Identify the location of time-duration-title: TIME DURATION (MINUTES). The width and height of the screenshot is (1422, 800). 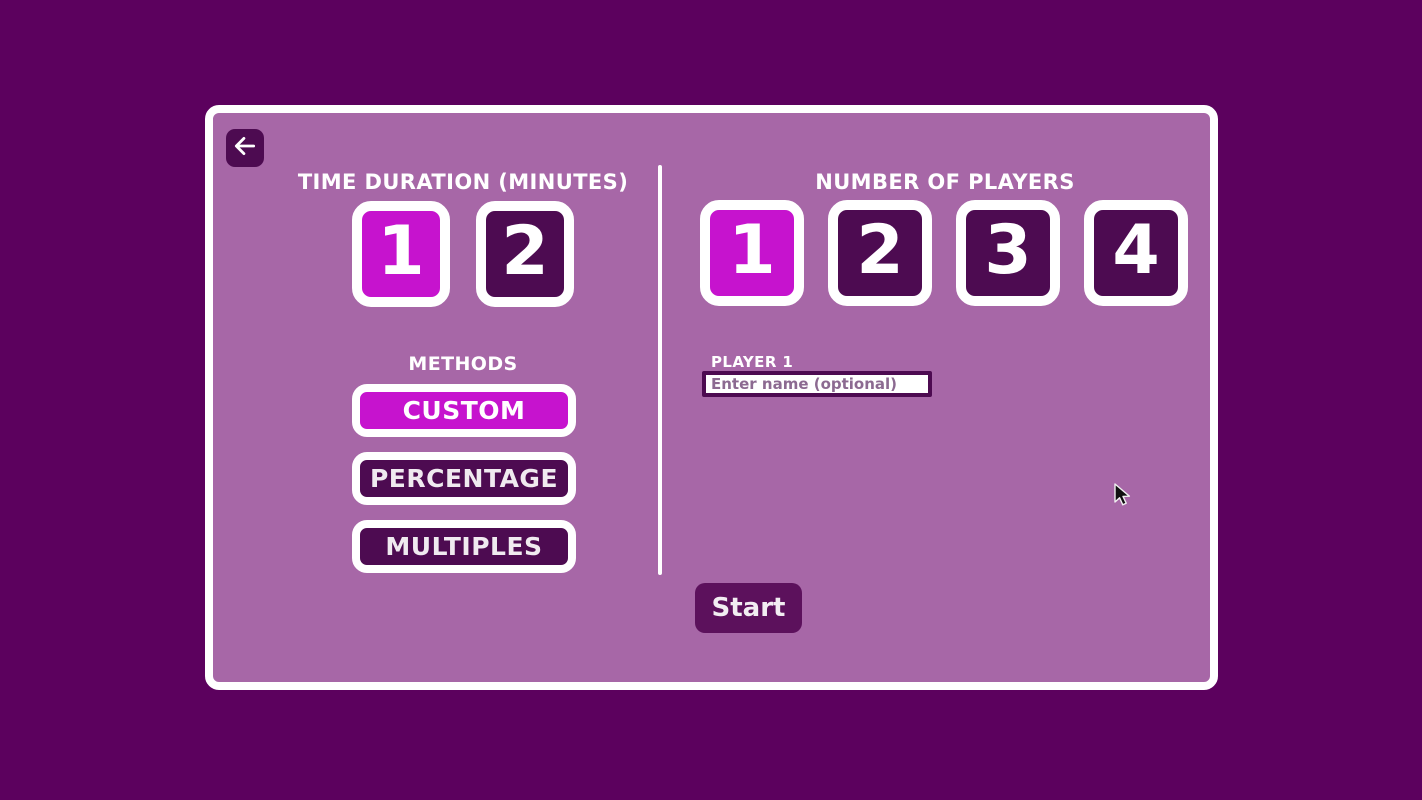
(463, 182).